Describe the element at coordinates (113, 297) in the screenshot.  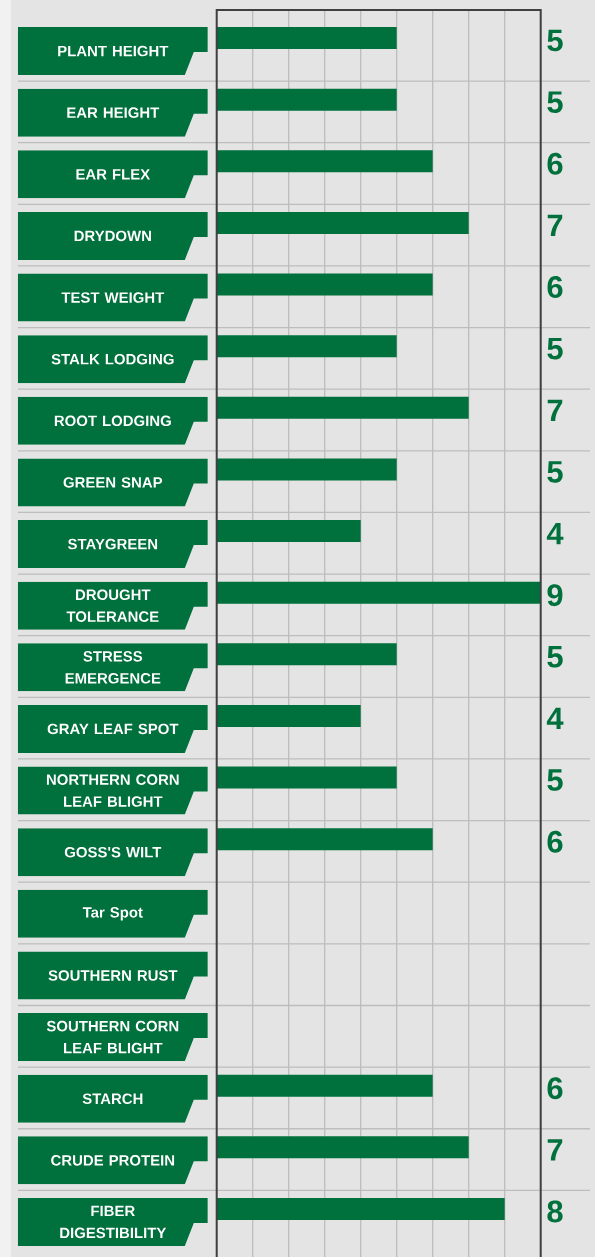
I see `y-tick-label: TEST WEIGHT` at that location.